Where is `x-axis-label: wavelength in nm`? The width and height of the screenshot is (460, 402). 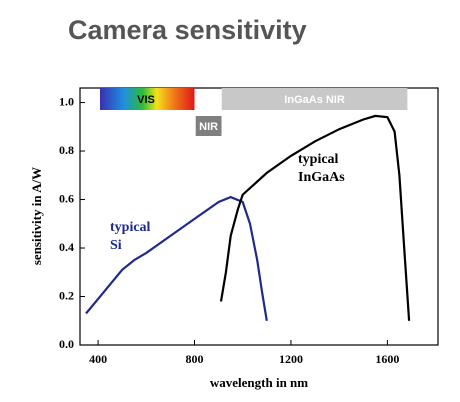 x-axis-label: wavelength in nm is located at coordinates (259, 382).